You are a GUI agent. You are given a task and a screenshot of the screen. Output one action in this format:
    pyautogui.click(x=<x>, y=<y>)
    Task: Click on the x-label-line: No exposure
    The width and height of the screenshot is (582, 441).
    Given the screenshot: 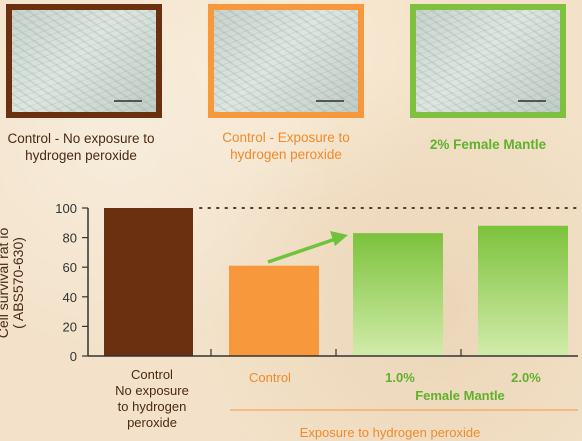 What is the action you would take?
    pyautogui.click(x=152, y=390)
    